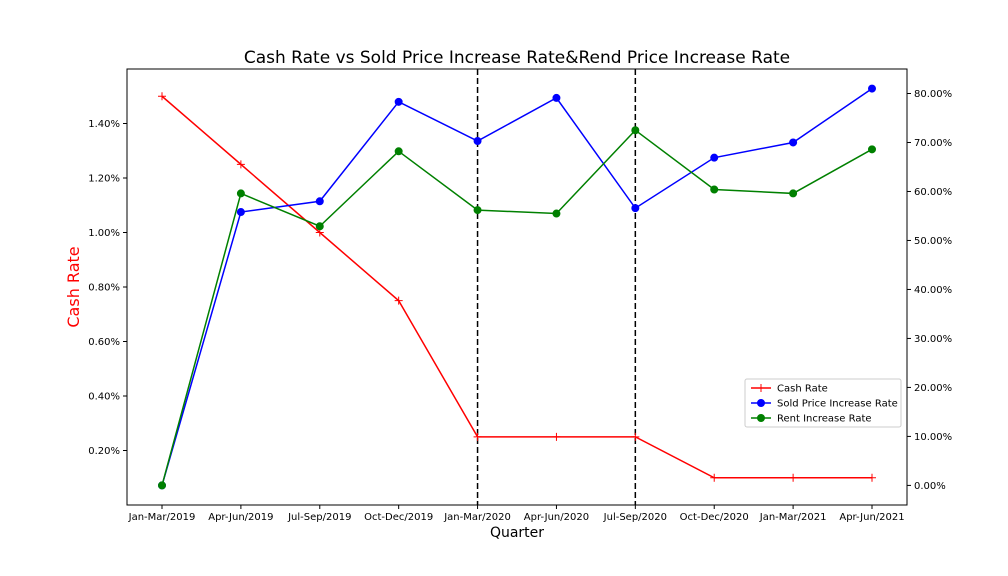  What do you see at coordinates (104, 233) in the screenshot?
I see `y-left-tick-label: 1.00%` at bounding box center [104, 233].